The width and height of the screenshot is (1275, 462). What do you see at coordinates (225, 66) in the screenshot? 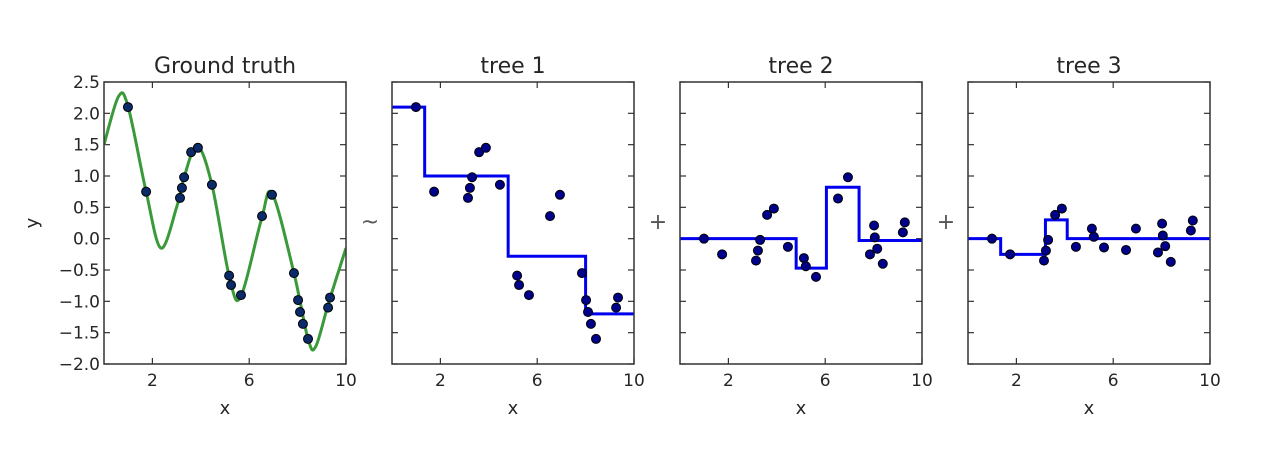
I see `subplot-title: Ground truth` at bounding box center [225, 66].